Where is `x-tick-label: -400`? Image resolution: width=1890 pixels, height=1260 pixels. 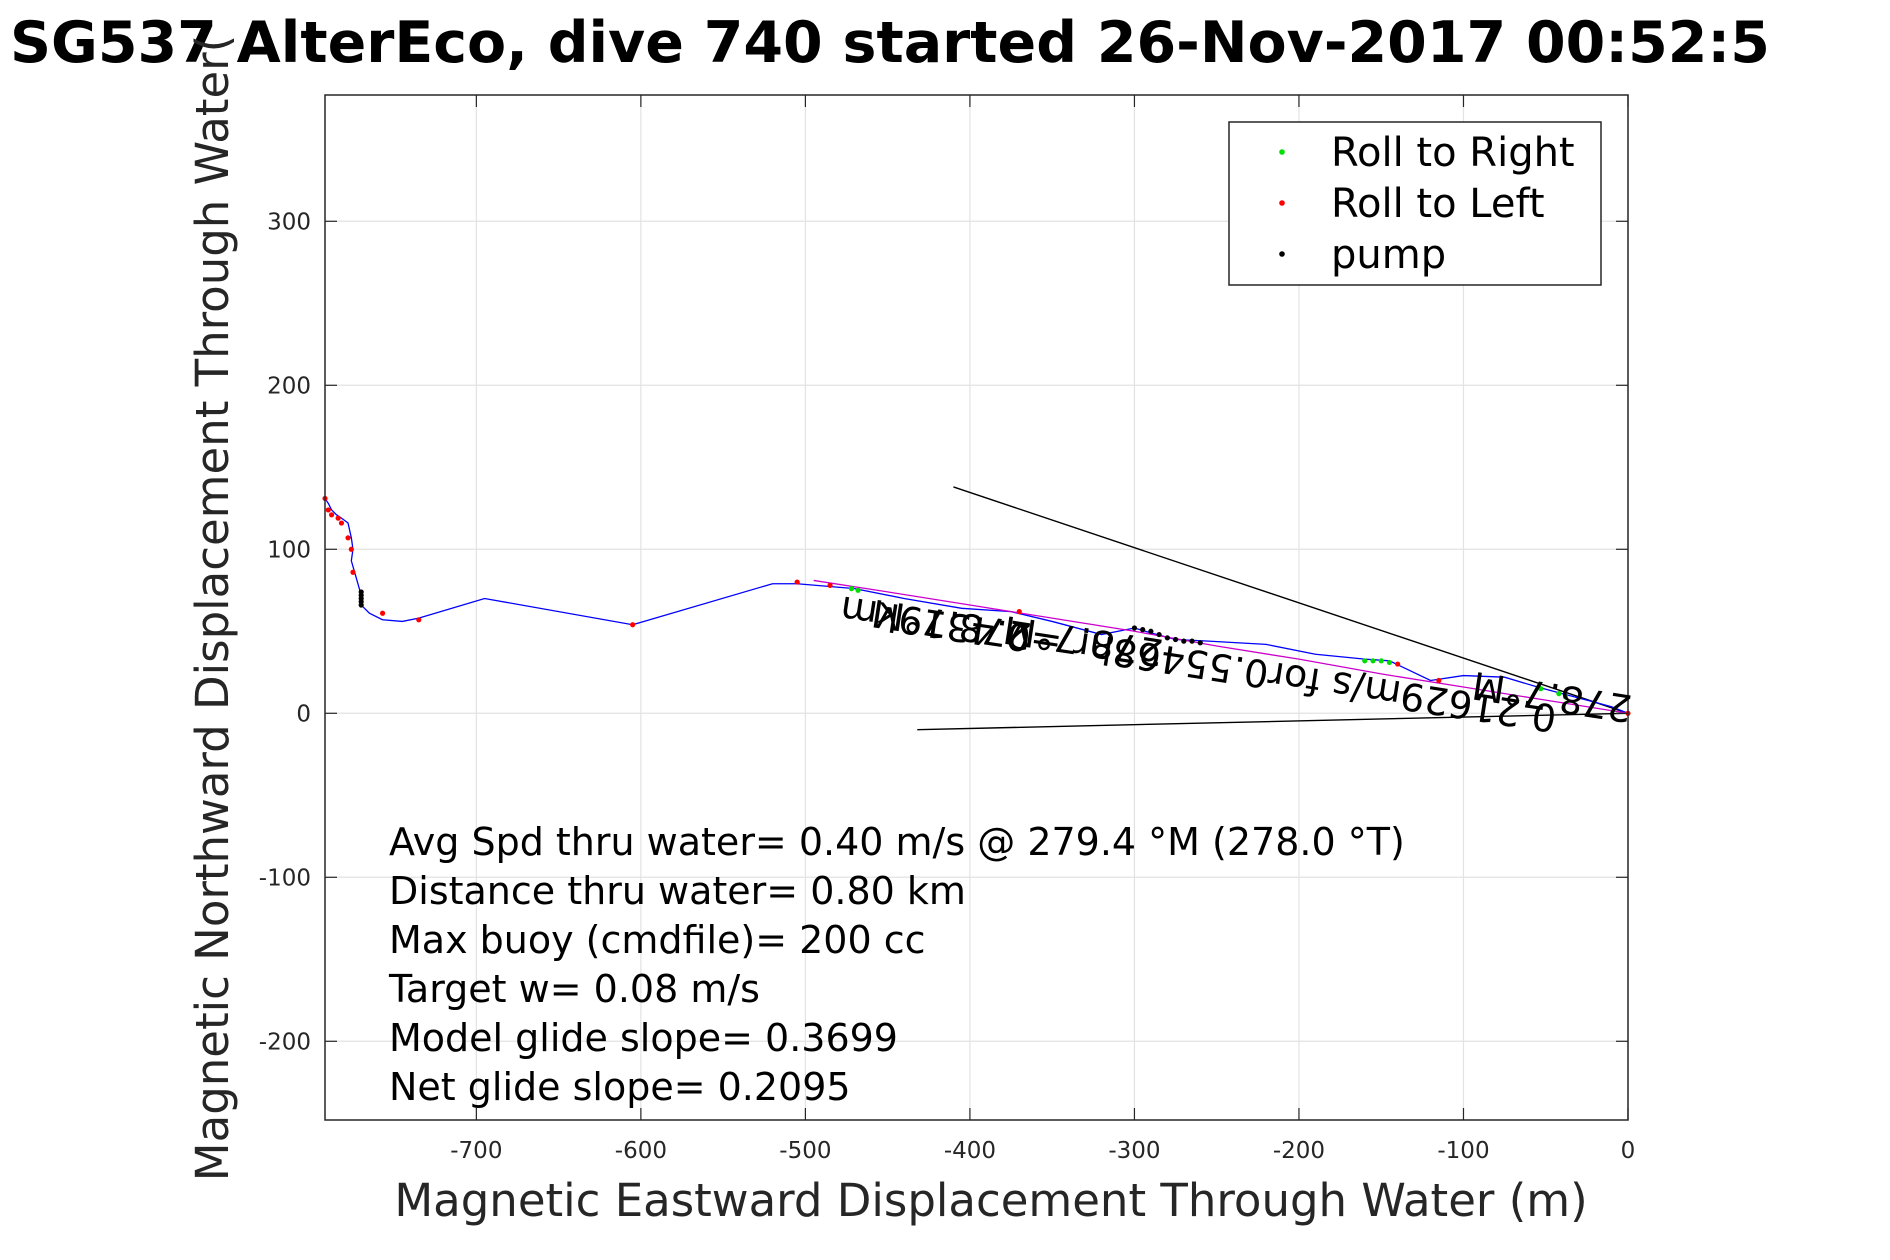
x-tick-label: -400 is located at coordinates (970, 1151).